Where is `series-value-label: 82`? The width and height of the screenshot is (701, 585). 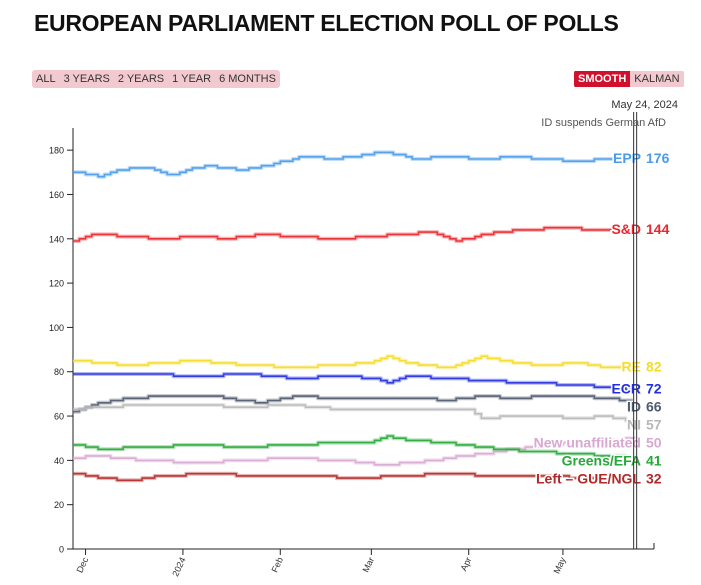
series-value-label: 82 is located at coordinates (654, 366).